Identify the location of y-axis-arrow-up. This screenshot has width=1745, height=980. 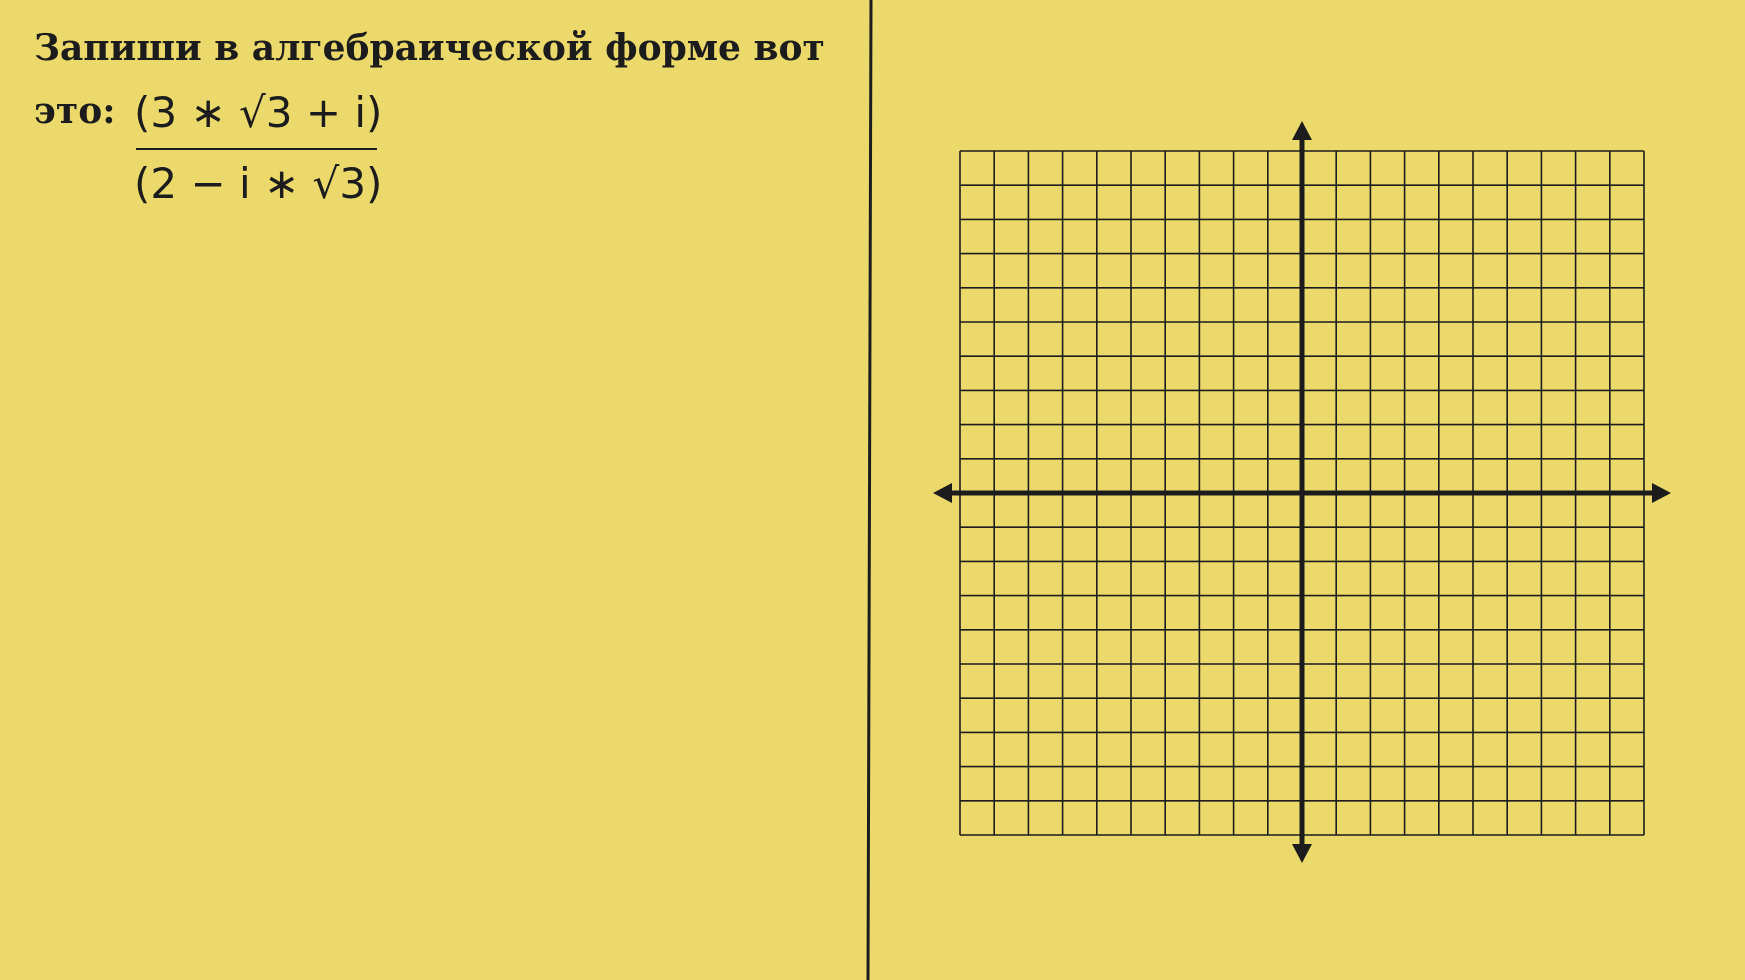
(1302, 130).